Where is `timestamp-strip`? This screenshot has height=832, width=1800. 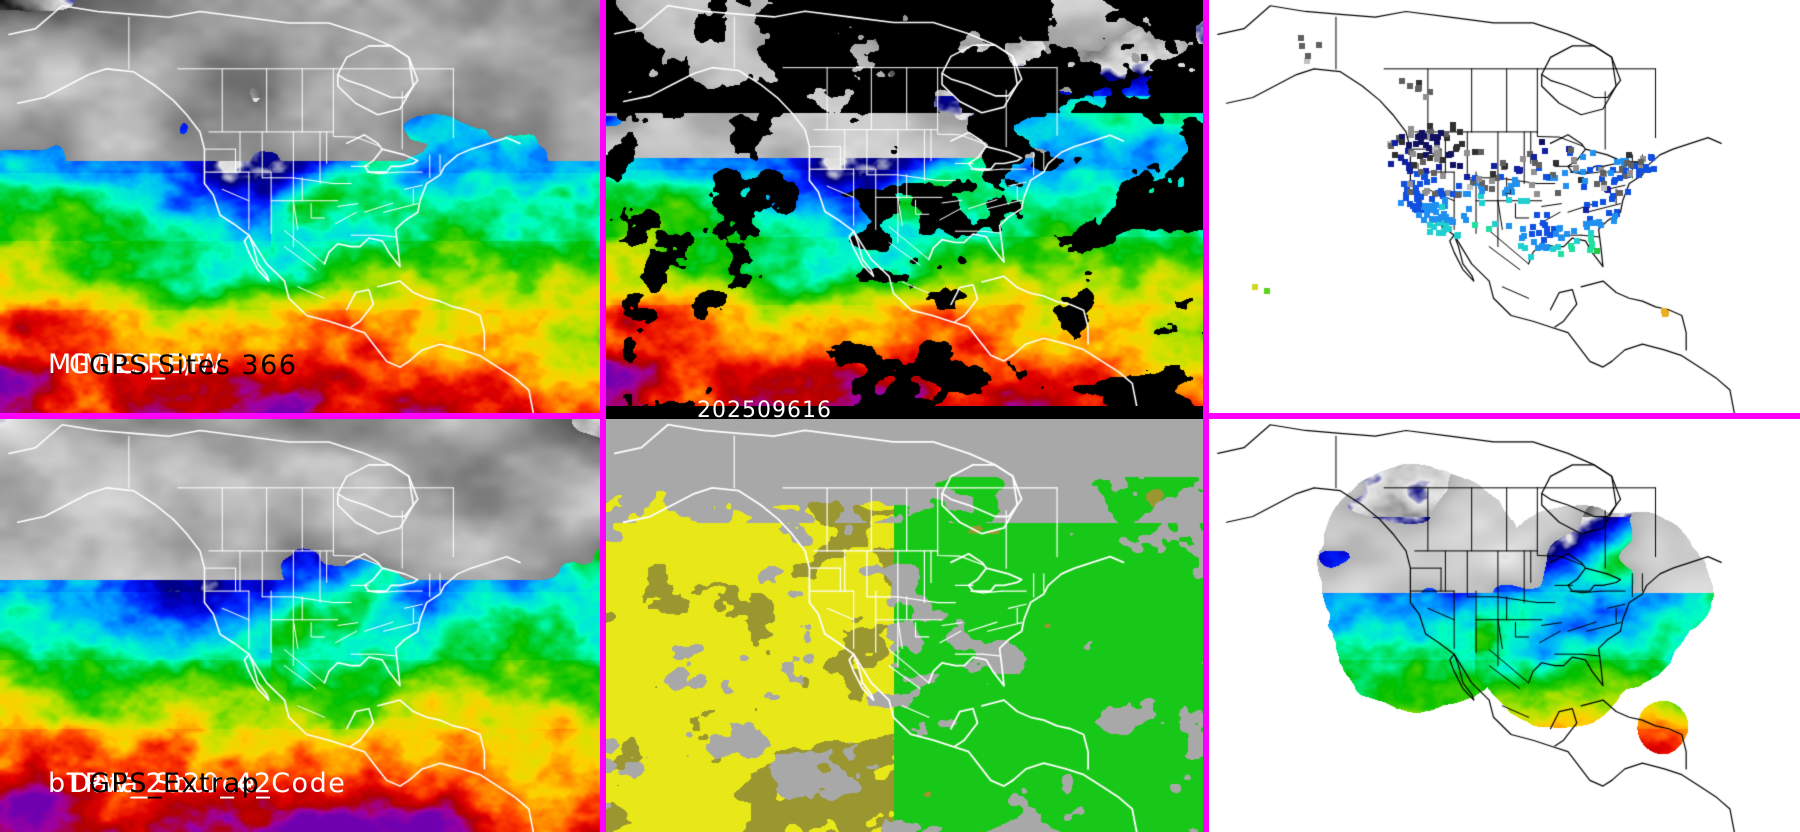
timestamp-strip is located at coordinates (904, 412).